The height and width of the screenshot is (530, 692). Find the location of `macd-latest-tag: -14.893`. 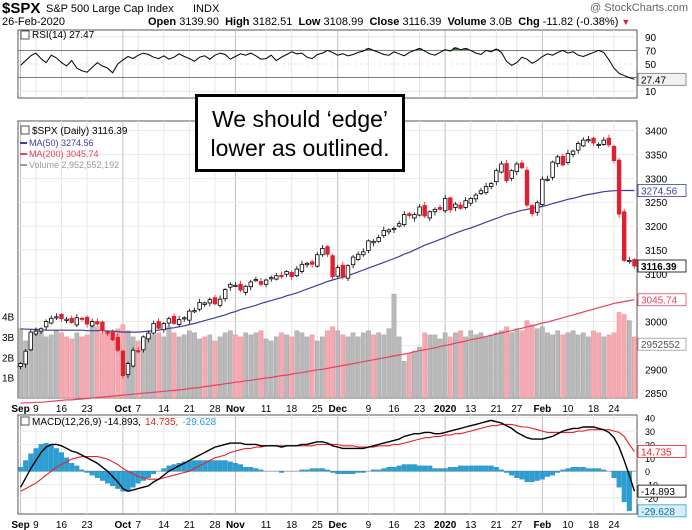

macd-latest-tag: -14.893 is located at coordinates (658, 492).